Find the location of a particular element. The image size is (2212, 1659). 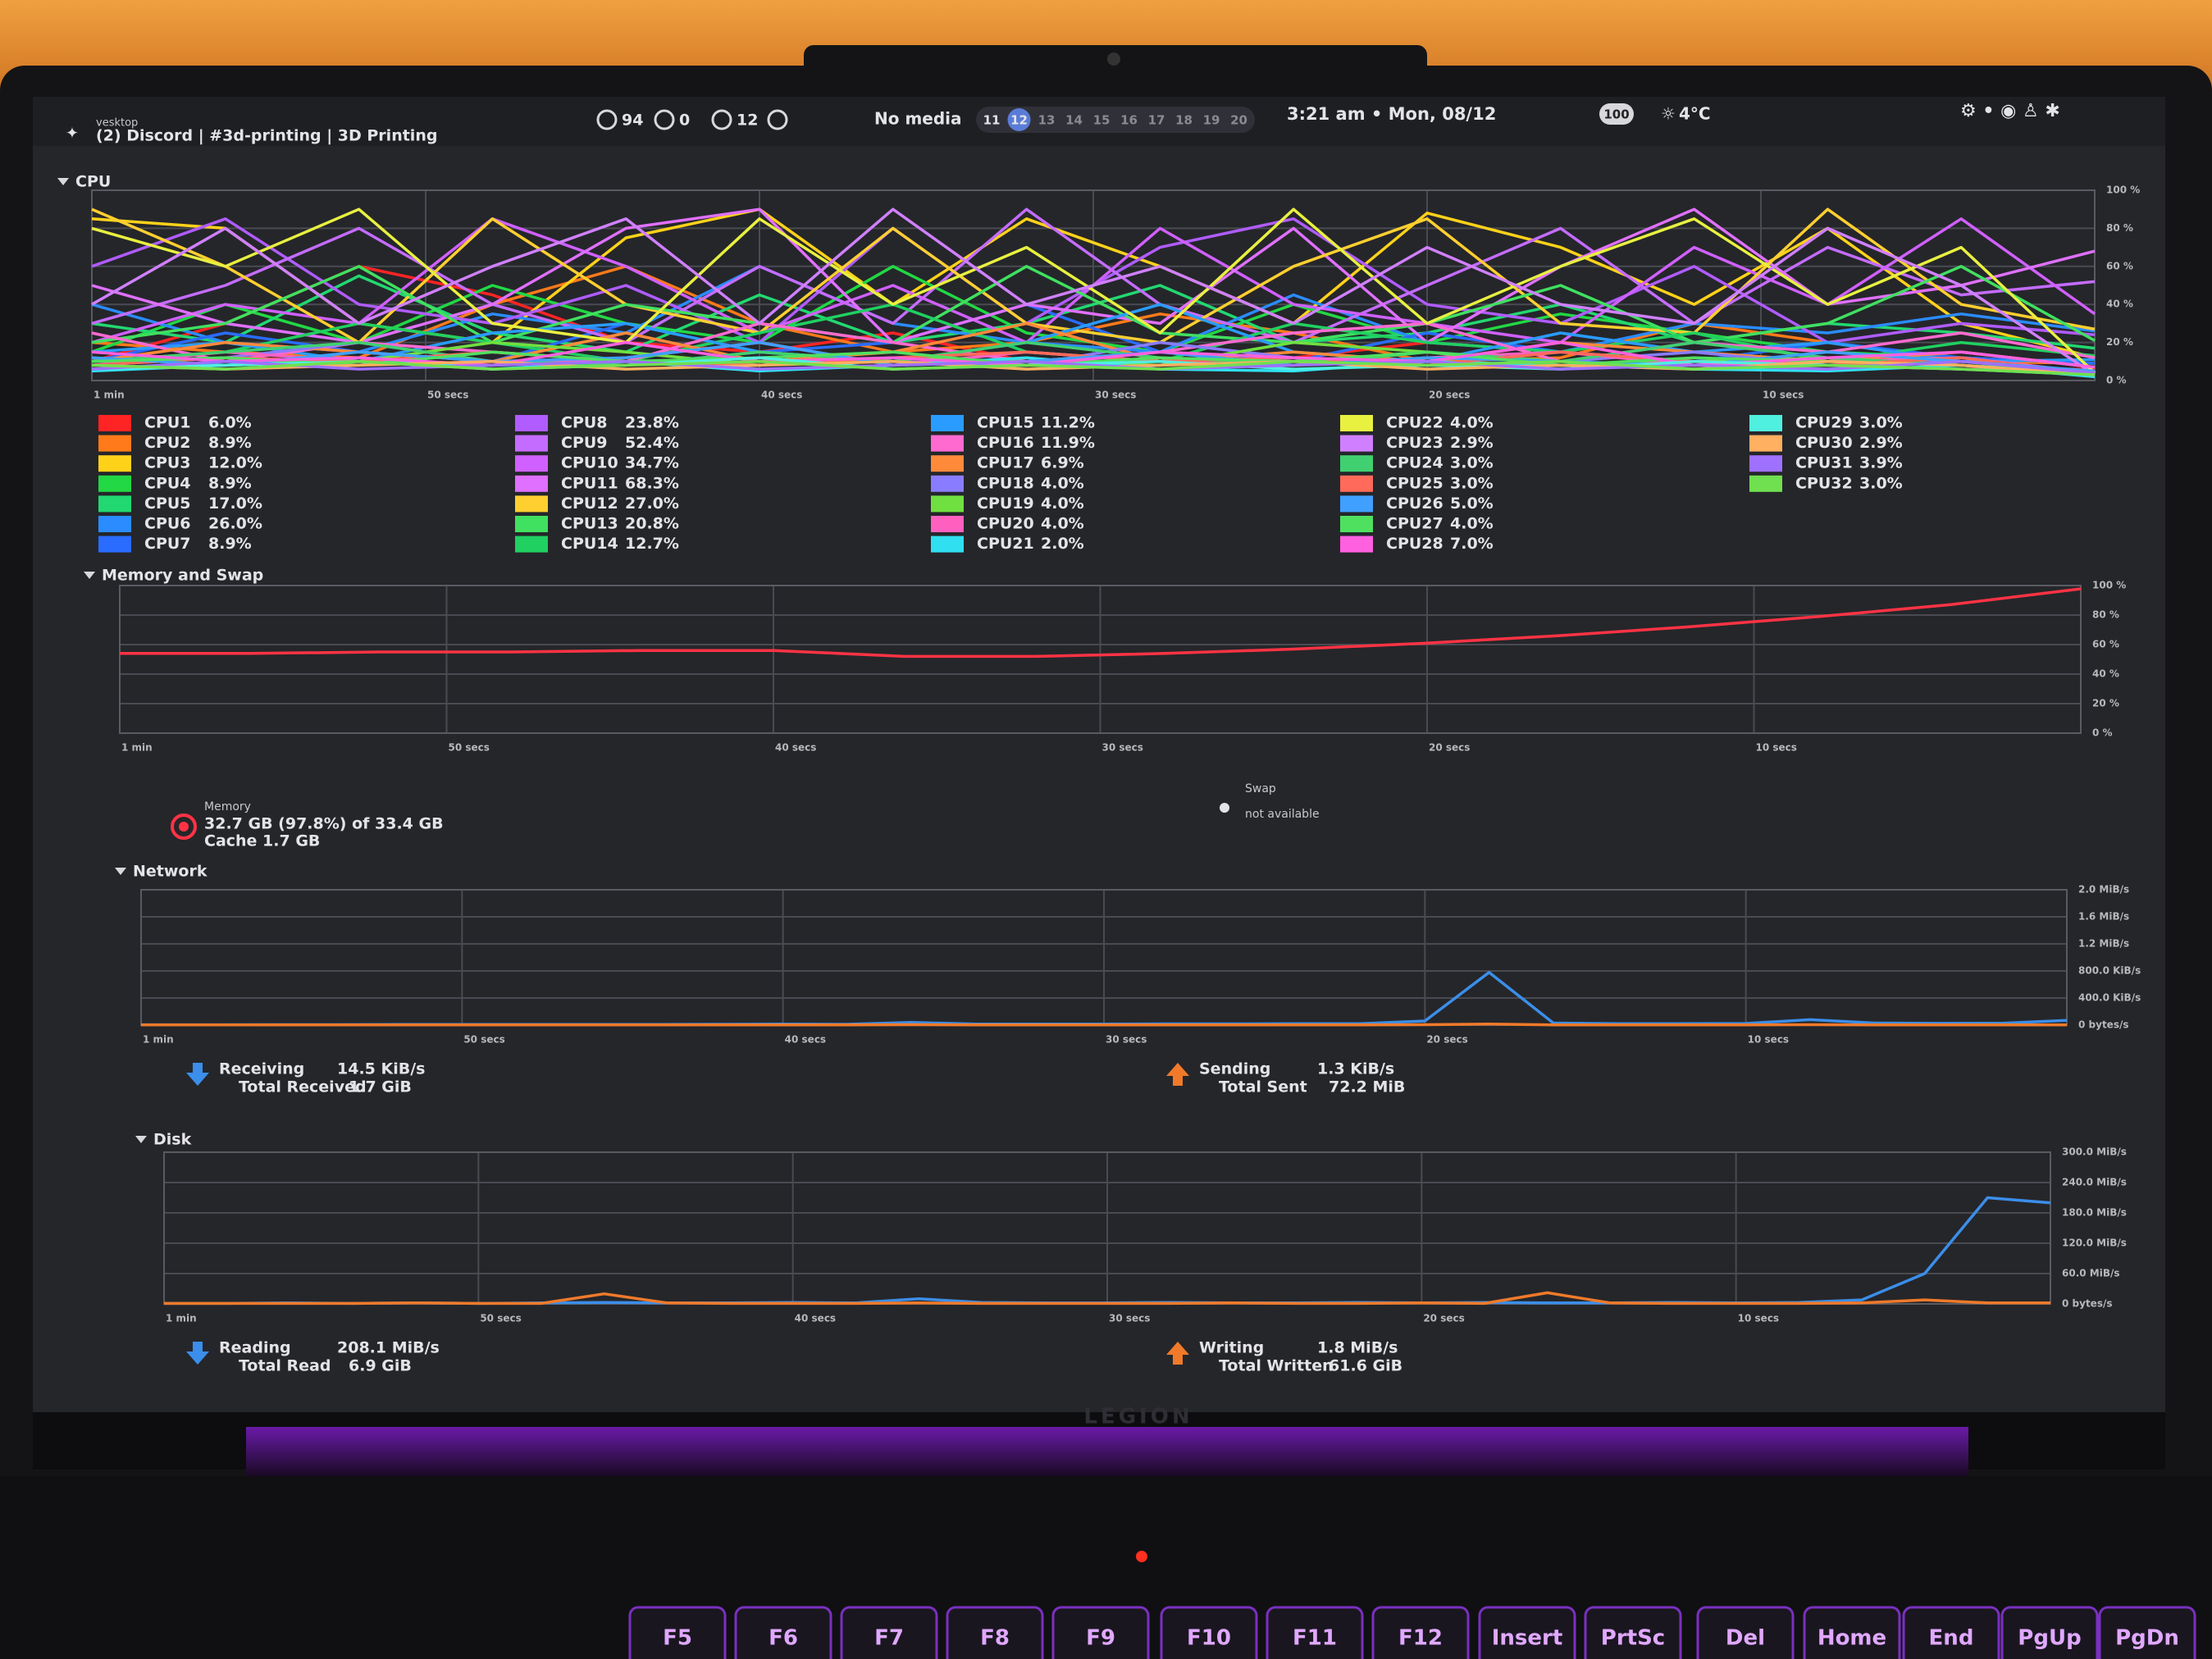

key-label: F6 is located at coordinates (783, 1638).